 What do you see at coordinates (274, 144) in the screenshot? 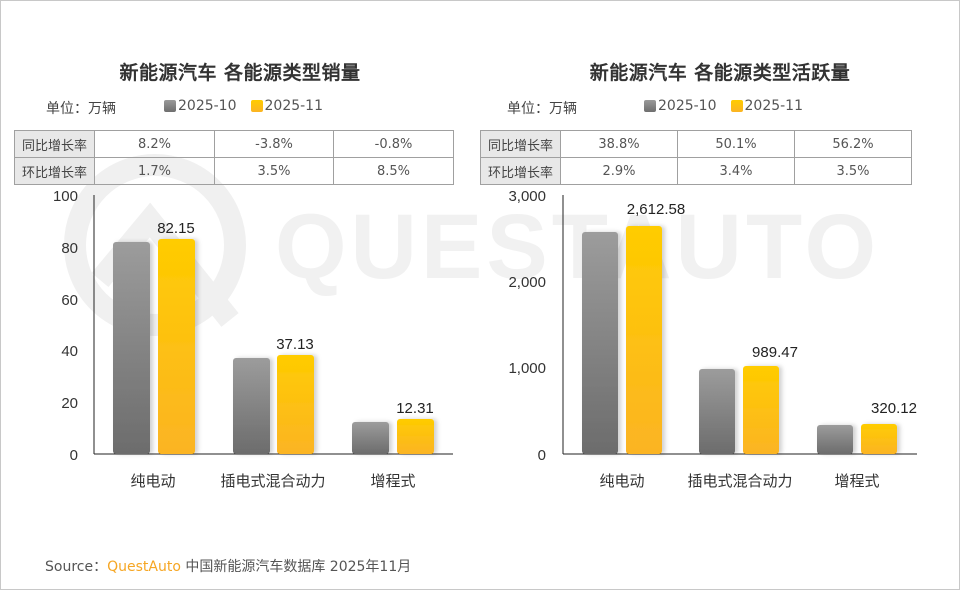
I see `yoy-cell: -3.8%` at bounding box center [274, 144].